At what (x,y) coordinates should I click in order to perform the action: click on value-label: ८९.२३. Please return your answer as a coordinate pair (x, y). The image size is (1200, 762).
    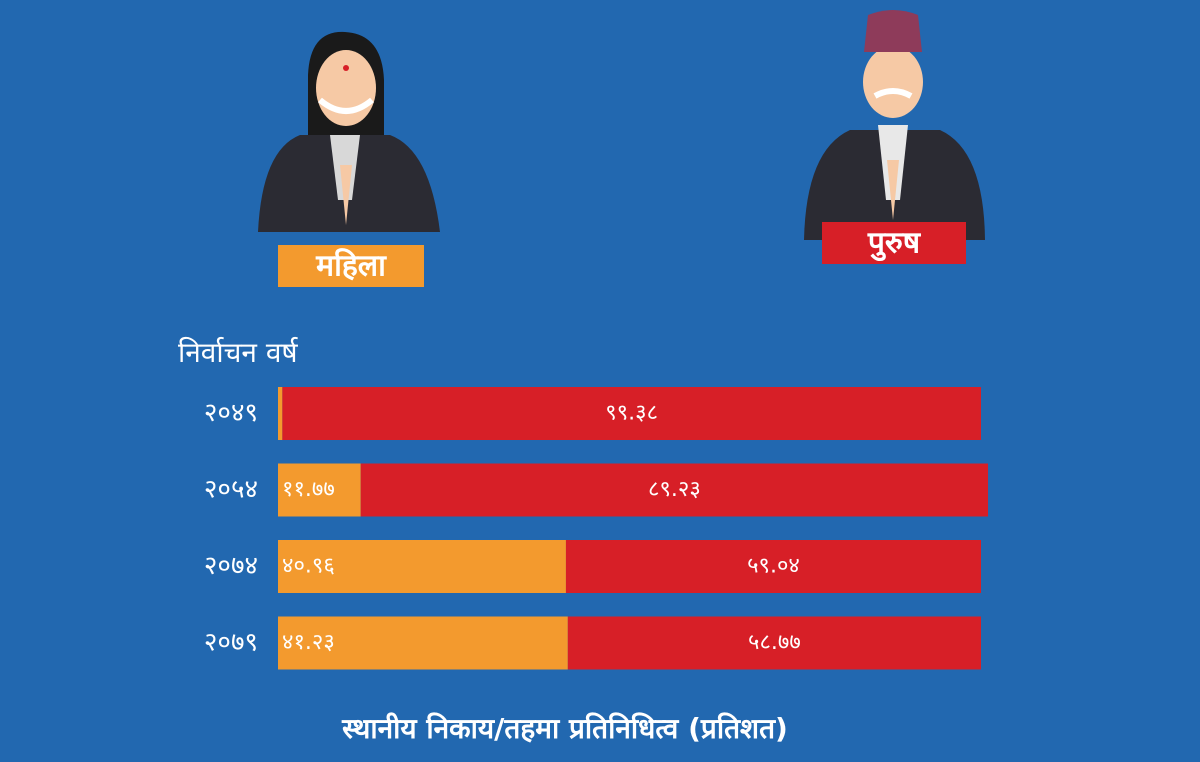
    Looking at the image, I should click on (674, 489).